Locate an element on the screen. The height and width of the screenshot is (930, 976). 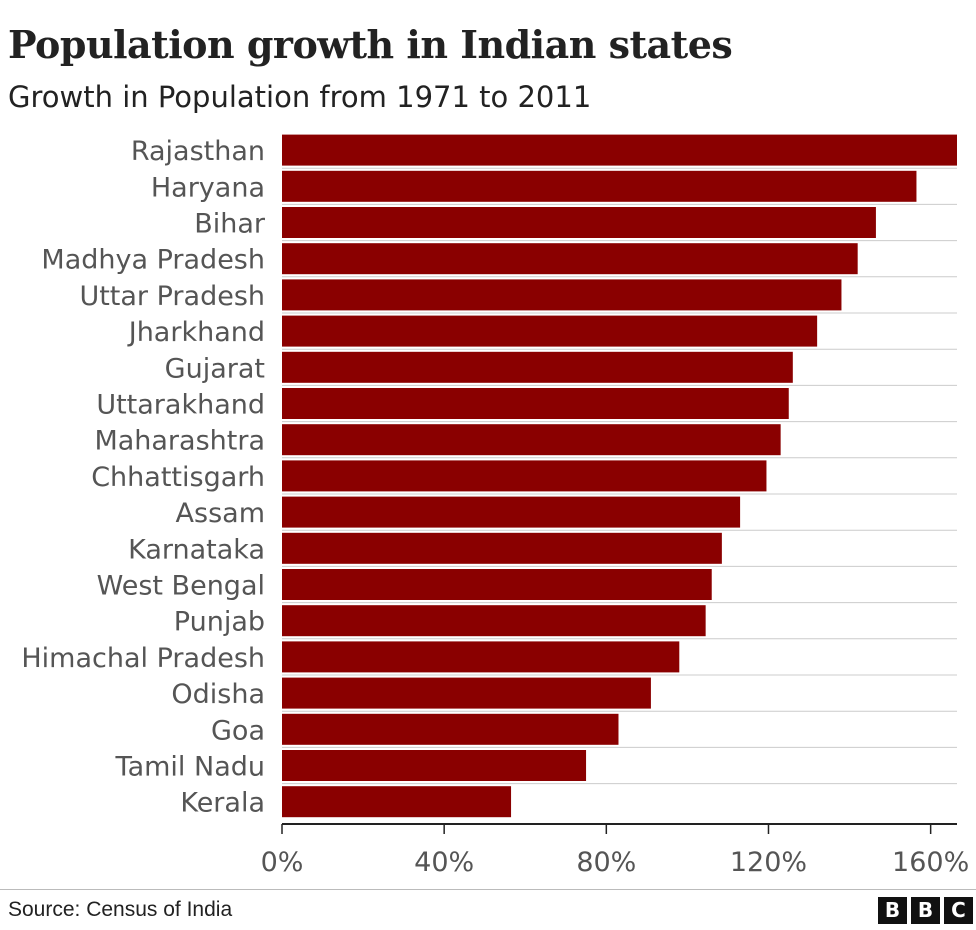
category-label: Punjab is located at coordinates (219, 622).